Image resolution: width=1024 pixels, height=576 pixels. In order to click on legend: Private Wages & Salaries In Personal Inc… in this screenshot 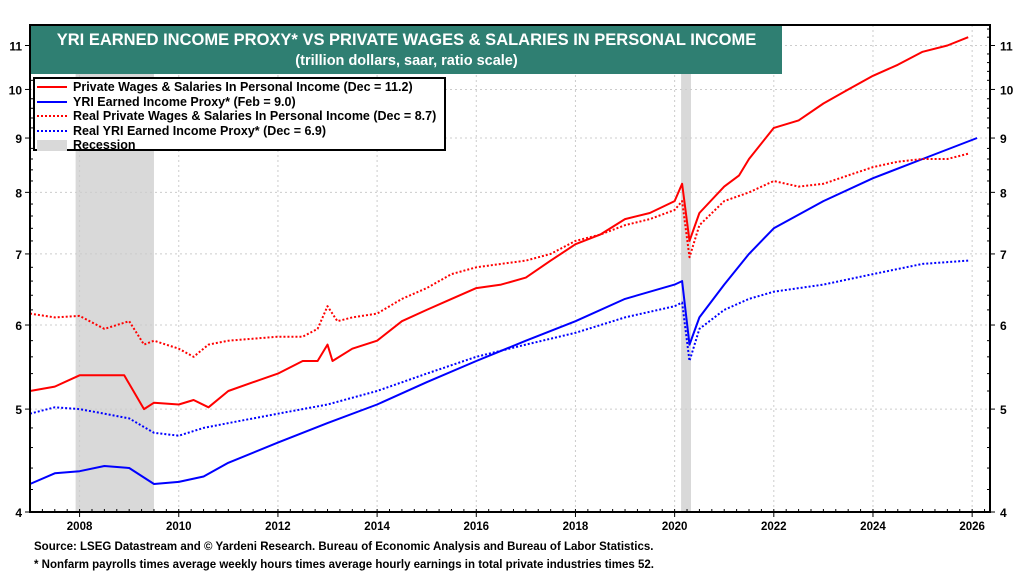, I will do `click(240, 115)`.